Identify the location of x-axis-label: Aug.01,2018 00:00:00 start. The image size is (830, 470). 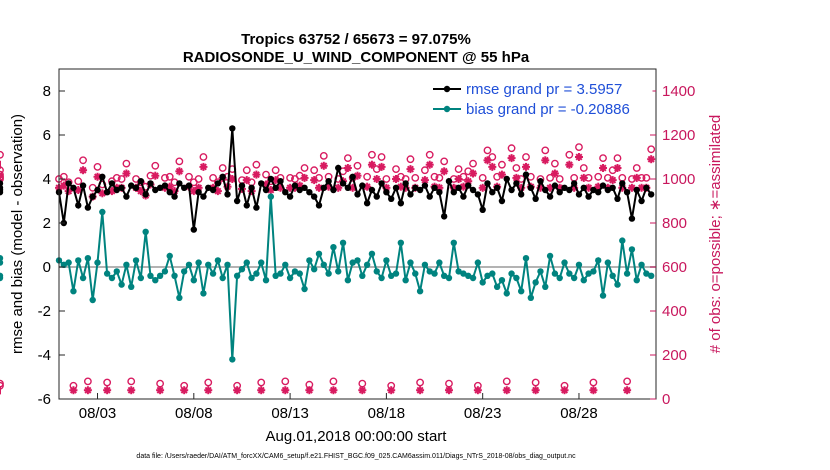
(357, 436).